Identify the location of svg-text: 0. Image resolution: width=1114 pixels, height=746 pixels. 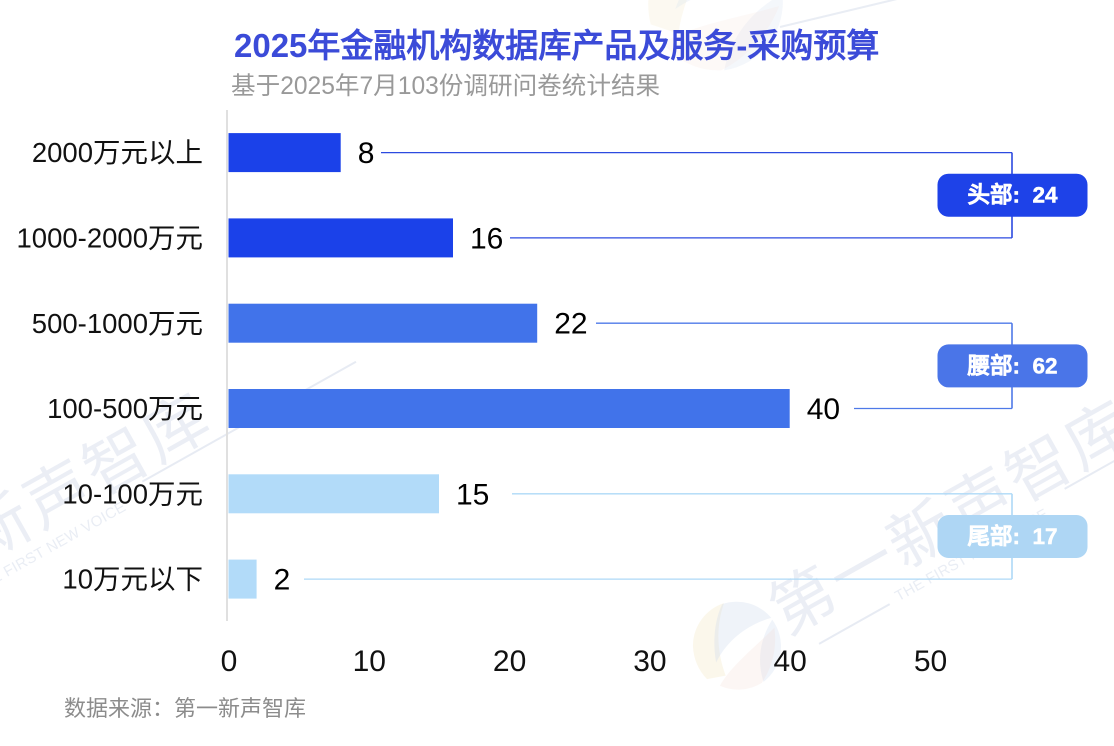
(229, 661).